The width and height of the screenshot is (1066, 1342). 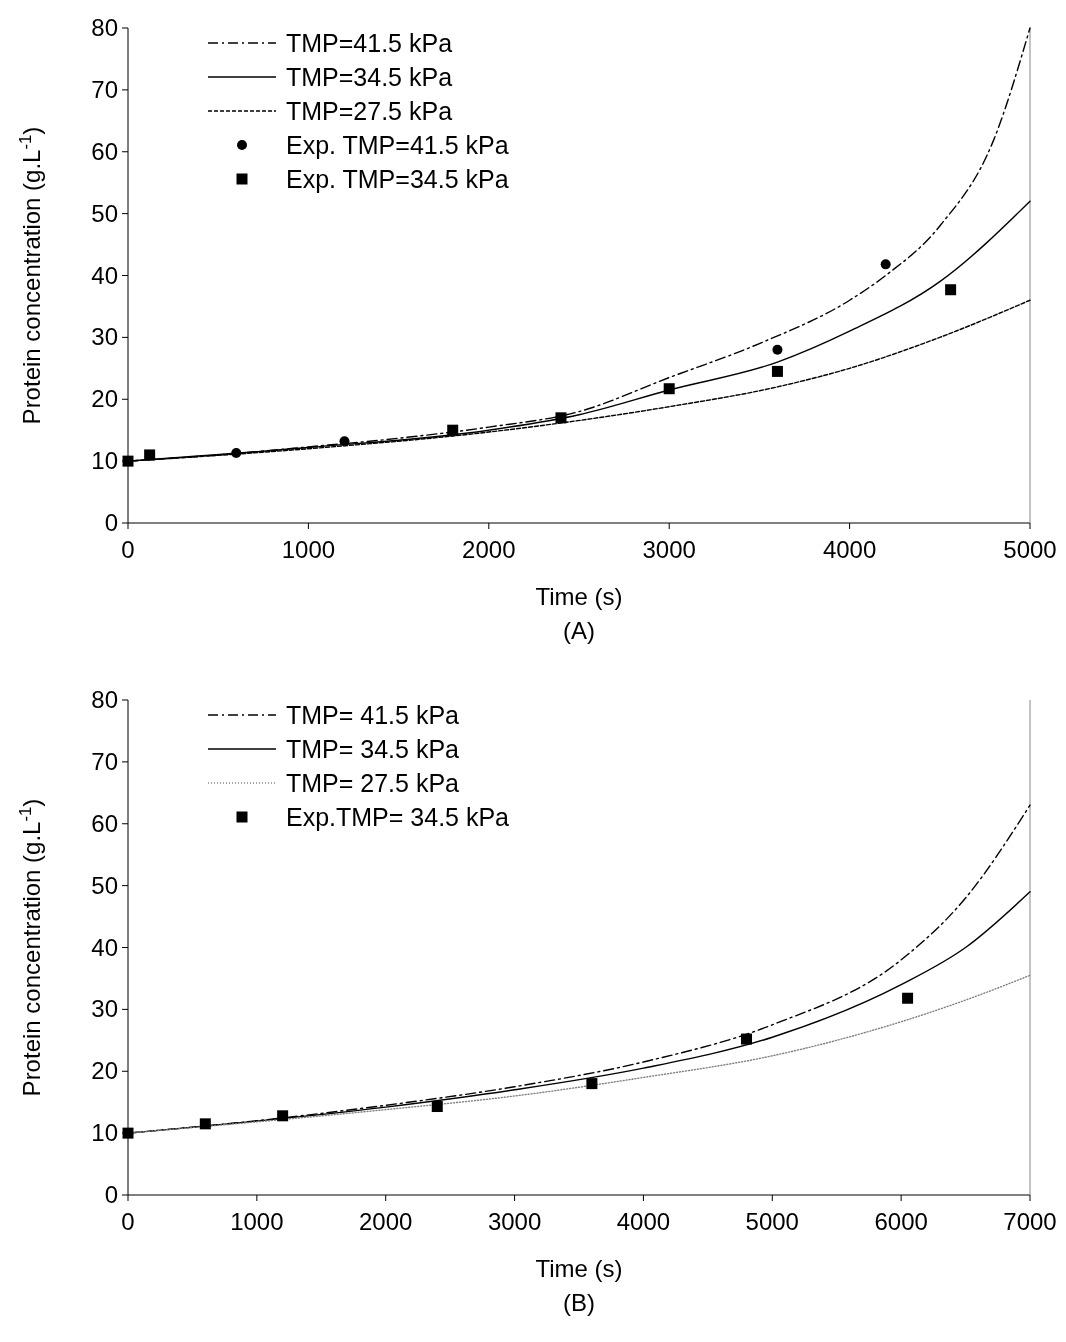 What do you see at coordinates (369, 111) in the screenshot?
I see `legend-label: TMP=27.5 kPa` at bounding box center [369, 111].